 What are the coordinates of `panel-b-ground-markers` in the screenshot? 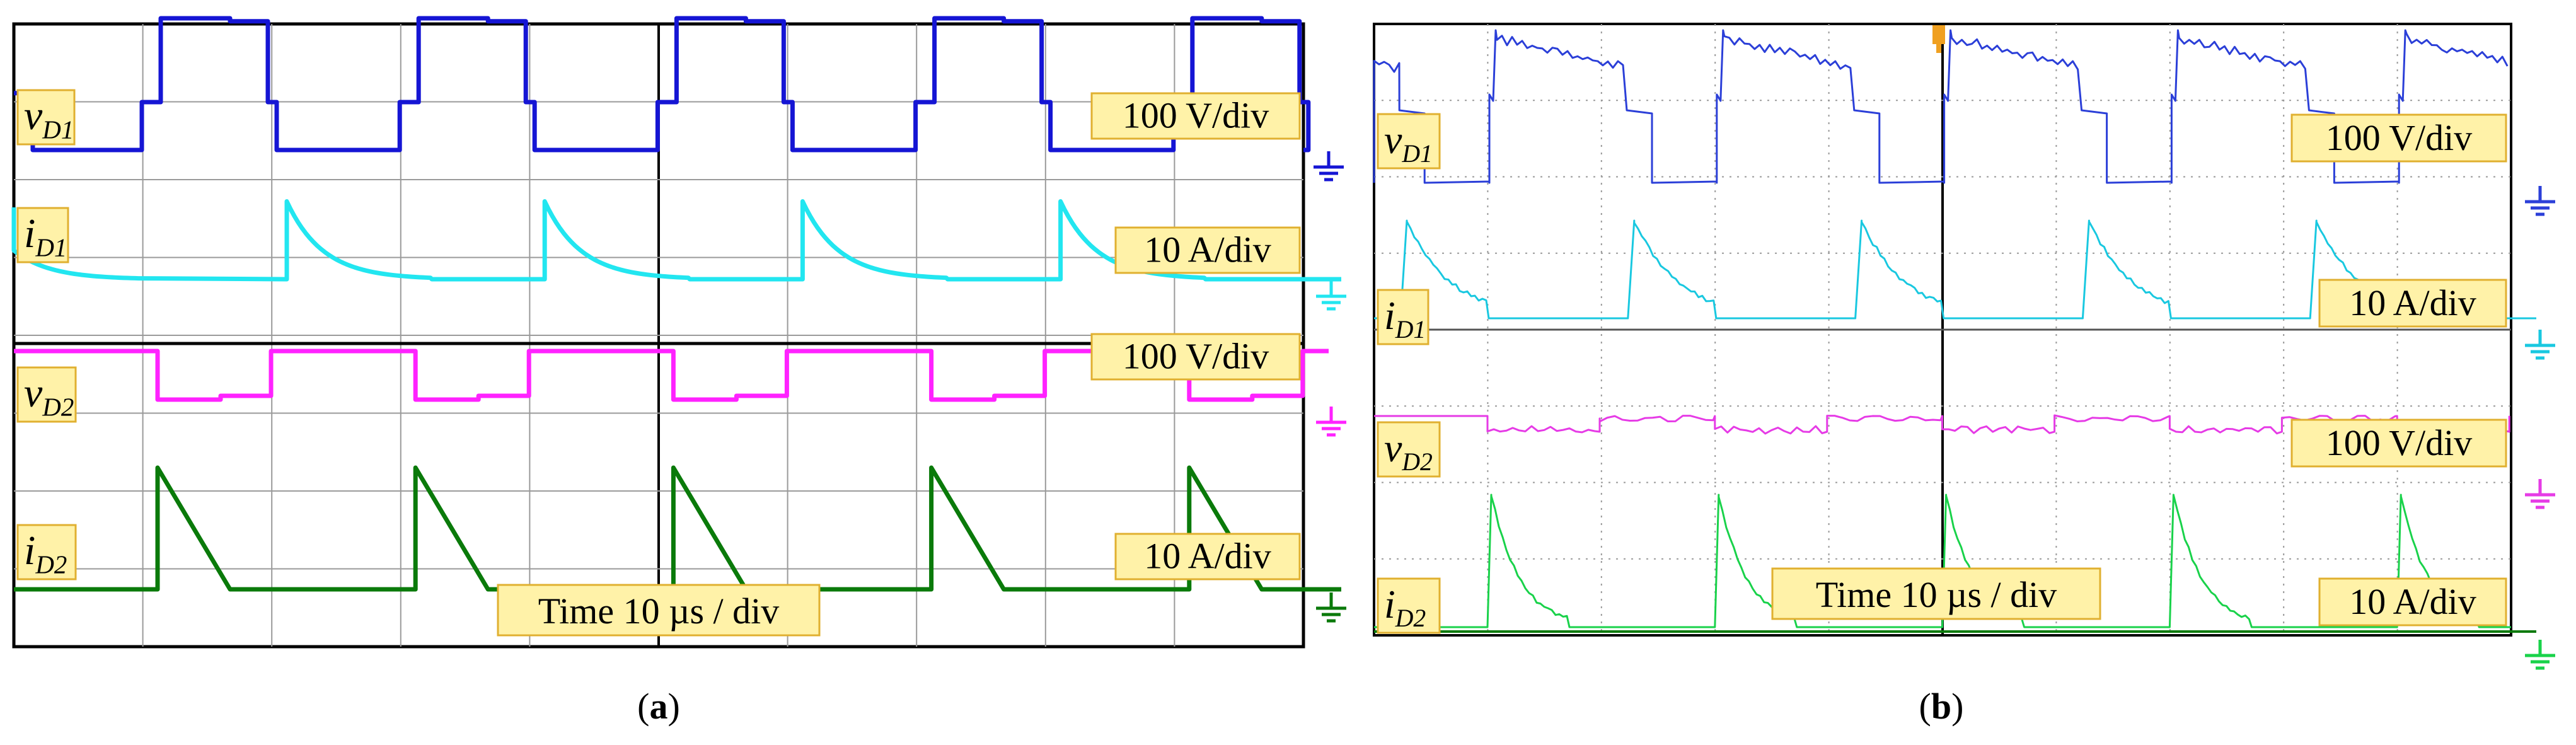 It's located at (2540, 428).